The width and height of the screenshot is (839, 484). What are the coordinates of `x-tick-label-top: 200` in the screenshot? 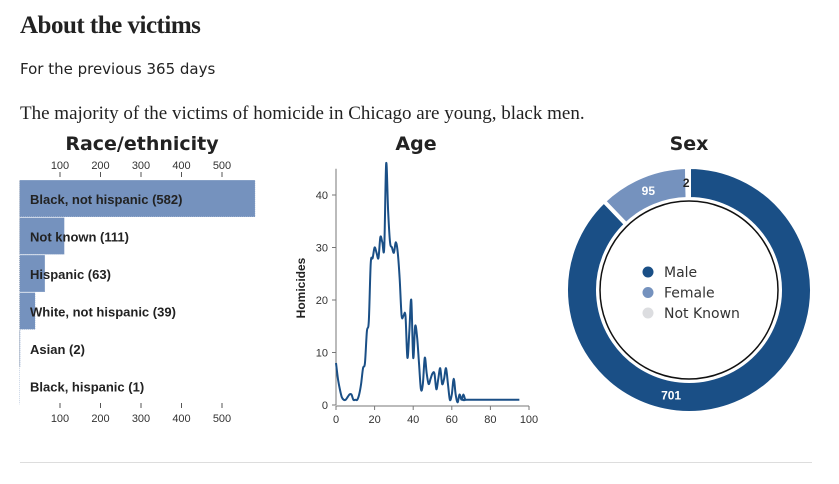 It's located at (100, 166).